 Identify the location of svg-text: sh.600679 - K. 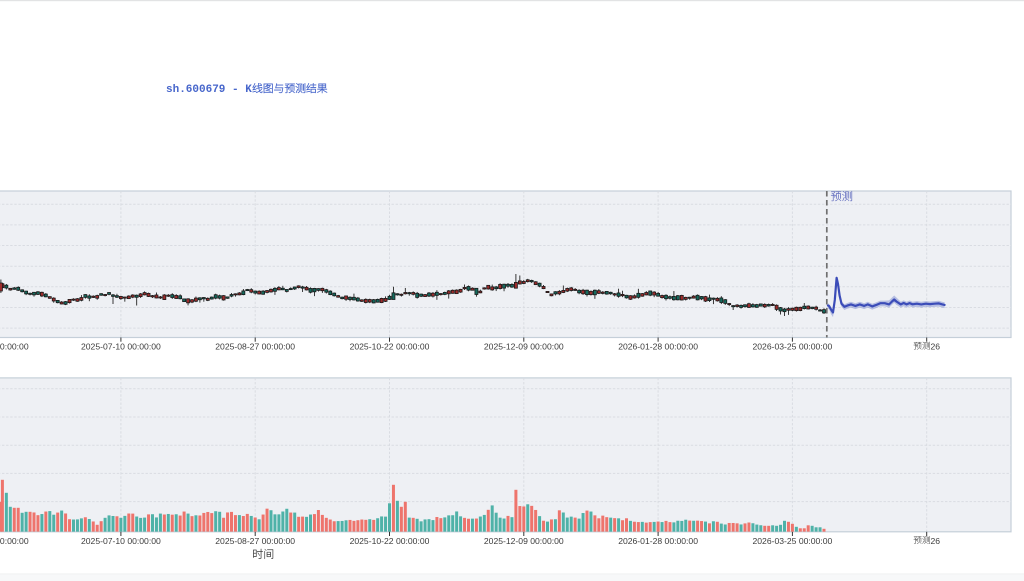
(209, 90).